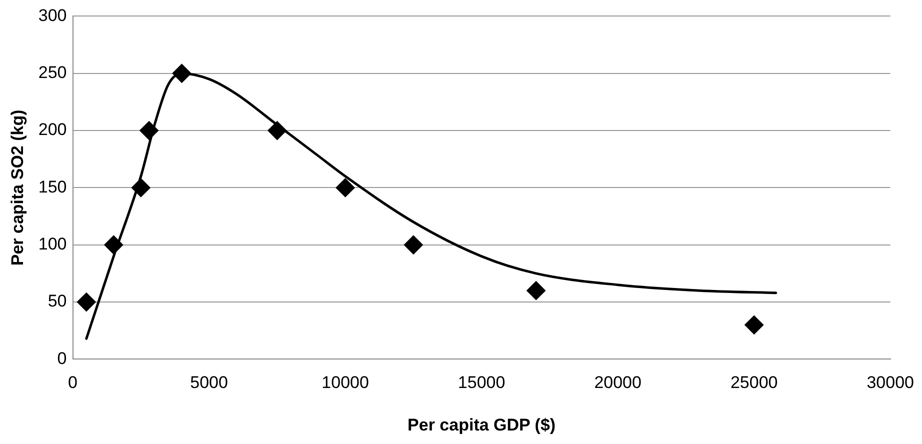 The height and width of the screenshot is (444, 922). I want to click on y-axis-title: Per capita SO2 (kg), so click(17, 188).